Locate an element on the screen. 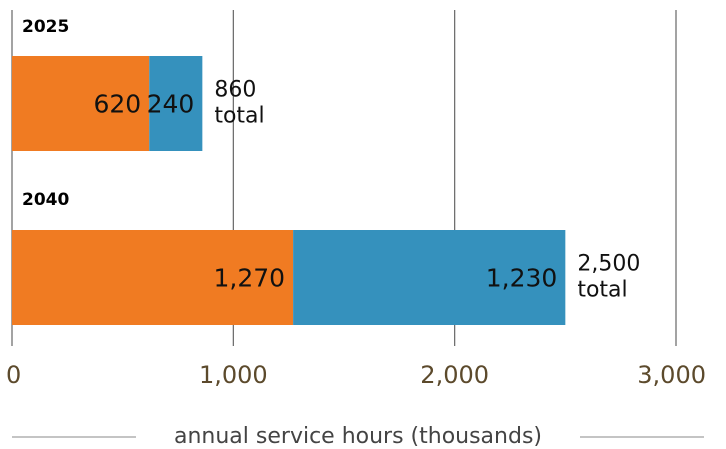 This screenshot has width=726, height=449. category-label: 2025 is located at coordinates (45, 27).